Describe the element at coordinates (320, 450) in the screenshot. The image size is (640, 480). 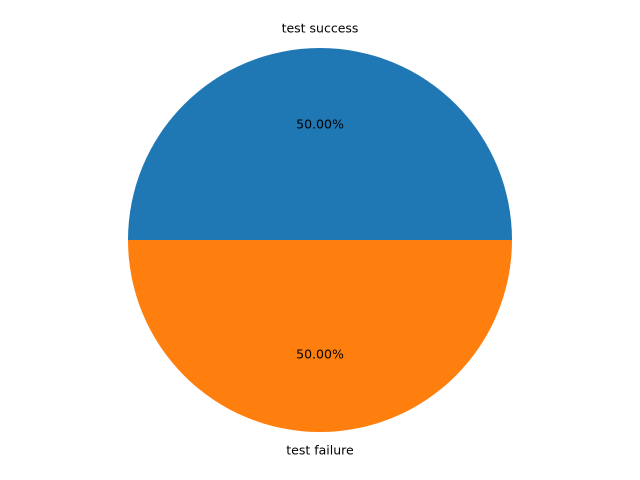
I see `slice-label-1: test failure` at that location.